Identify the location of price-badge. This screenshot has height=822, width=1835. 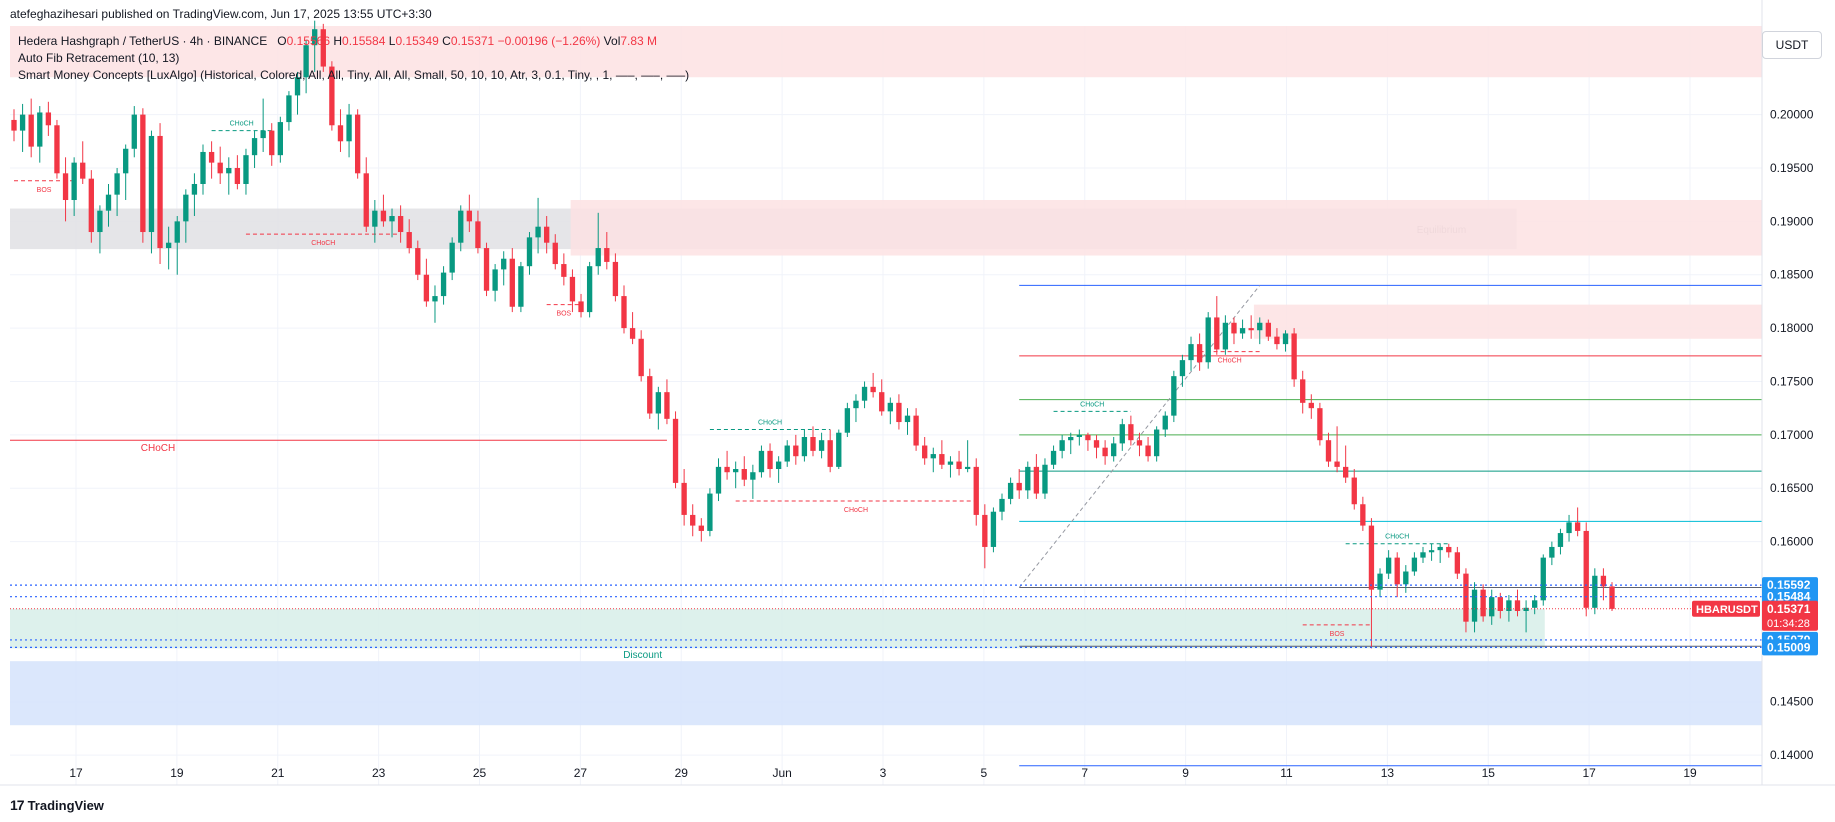
(1790, 596).